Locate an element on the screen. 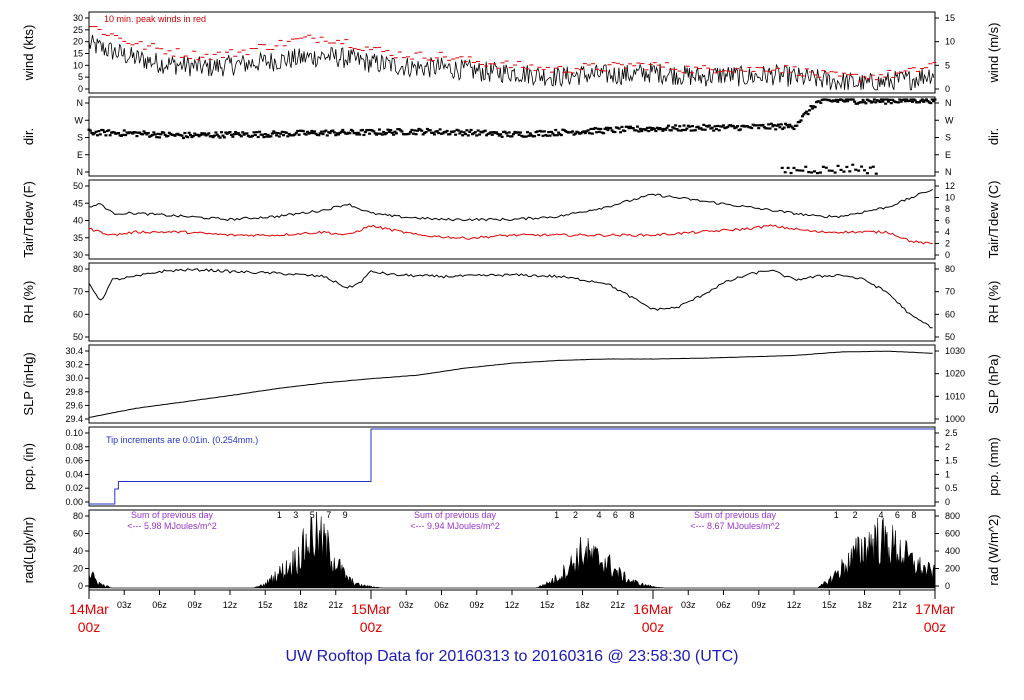  y-axis-label-left: pcp. (in) is located at coordinates (28, 466).